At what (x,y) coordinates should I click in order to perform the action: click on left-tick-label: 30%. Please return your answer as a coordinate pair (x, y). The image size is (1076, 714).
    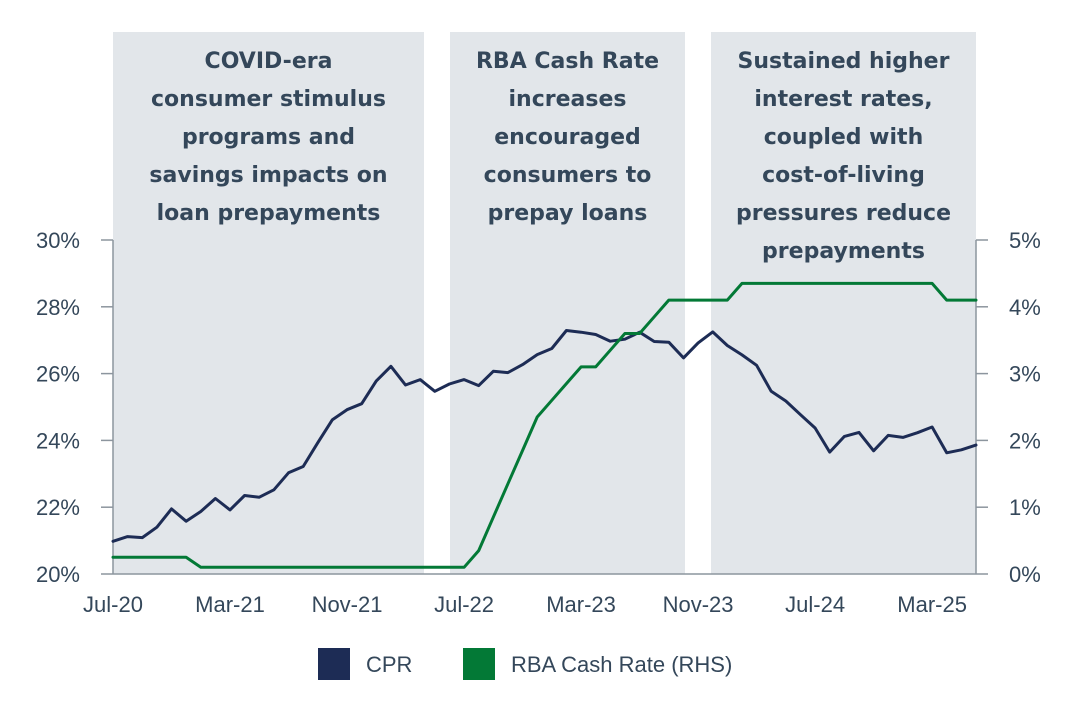
    Looking at the image, I should click on (58, 240).